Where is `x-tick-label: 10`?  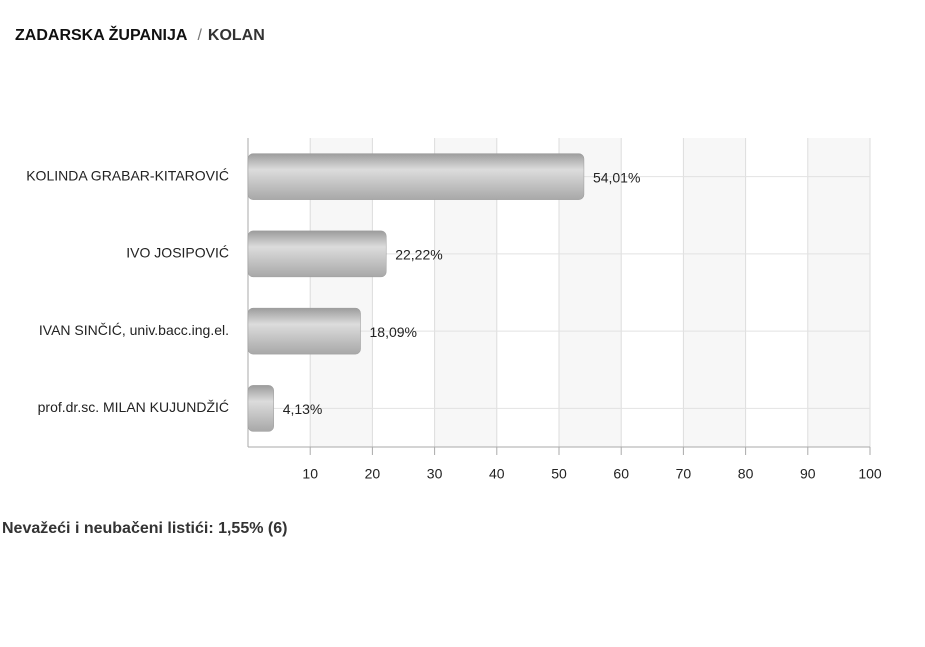 x-tick-label: 10 is located at coordinates (310, 474).